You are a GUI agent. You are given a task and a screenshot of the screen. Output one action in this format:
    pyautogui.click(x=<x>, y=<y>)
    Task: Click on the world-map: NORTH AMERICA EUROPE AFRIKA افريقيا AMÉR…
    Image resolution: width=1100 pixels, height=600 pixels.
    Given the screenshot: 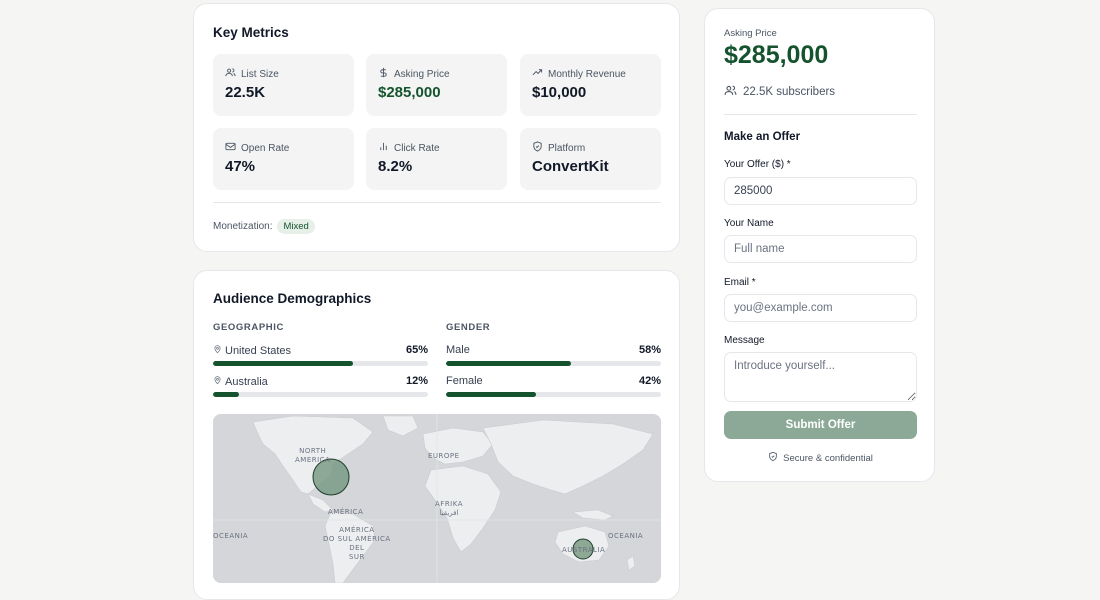 What is the action you would take?
    pyautogui.click(x=437, y=498)
    